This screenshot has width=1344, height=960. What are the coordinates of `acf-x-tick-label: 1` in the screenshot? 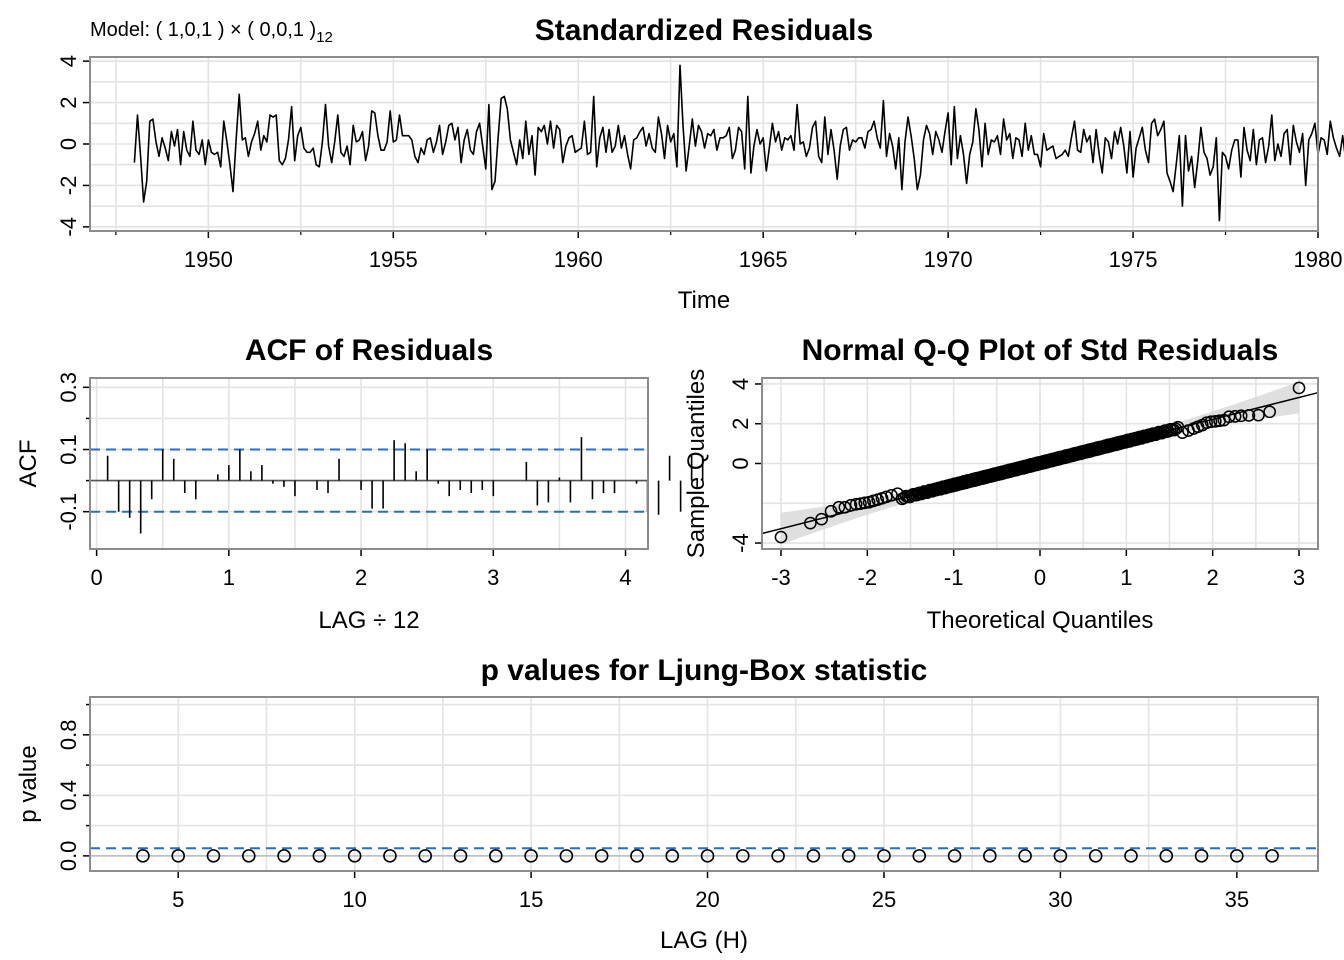 It's located at (229, 577).